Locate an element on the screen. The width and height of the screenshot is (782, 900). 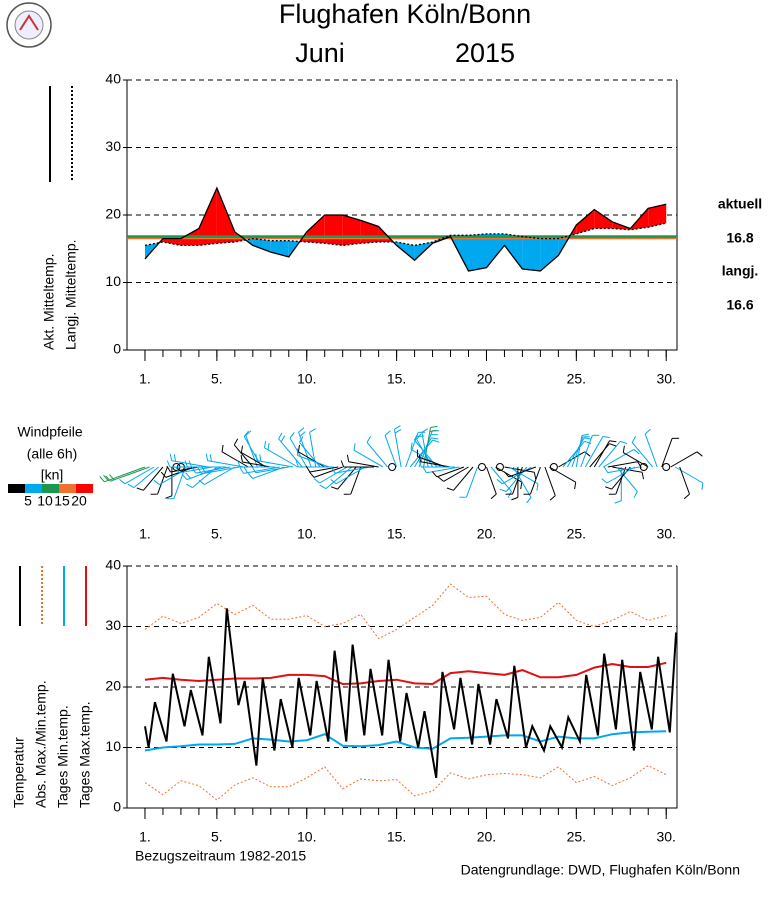
wind-unit: [kn] is located at coordinates (52, 475).